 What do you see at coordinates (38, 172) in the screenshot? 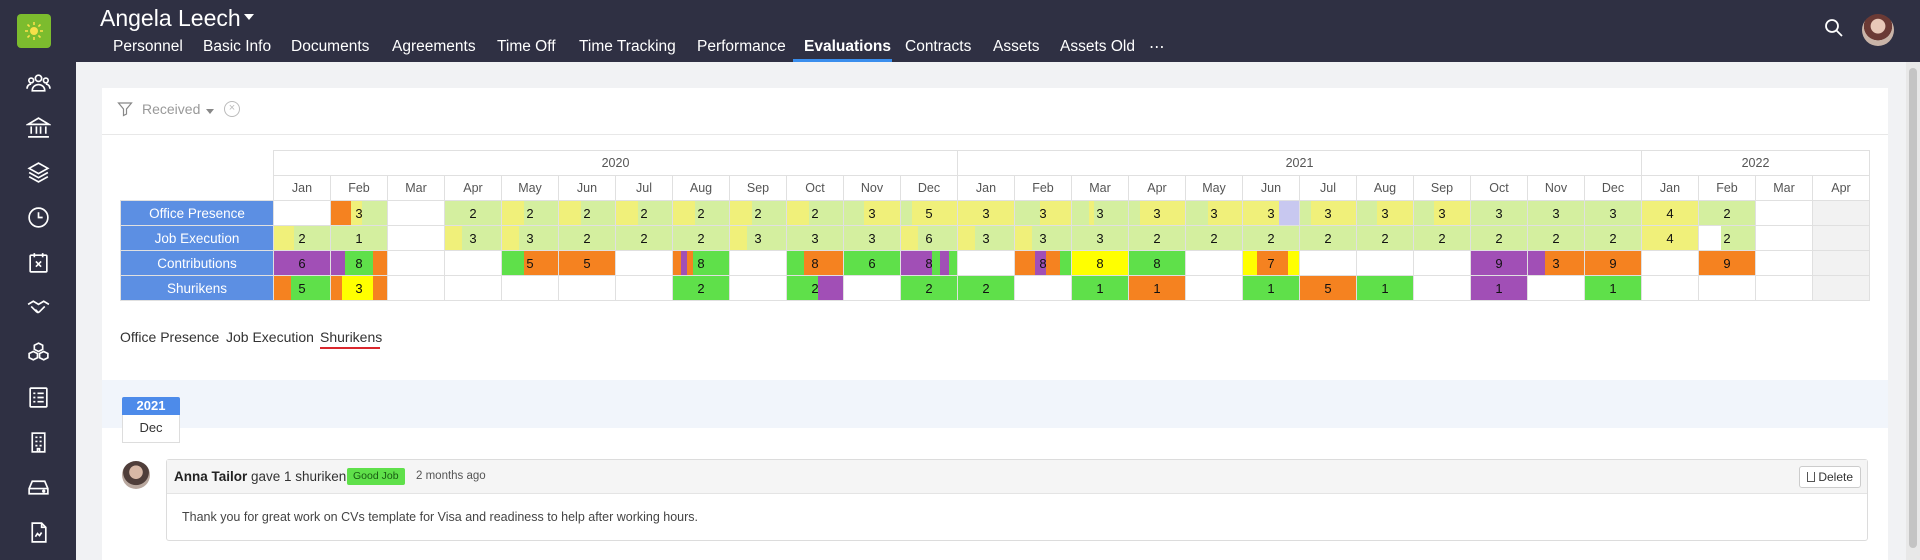
I see `layers-icon` at bounding box center [38, 172].